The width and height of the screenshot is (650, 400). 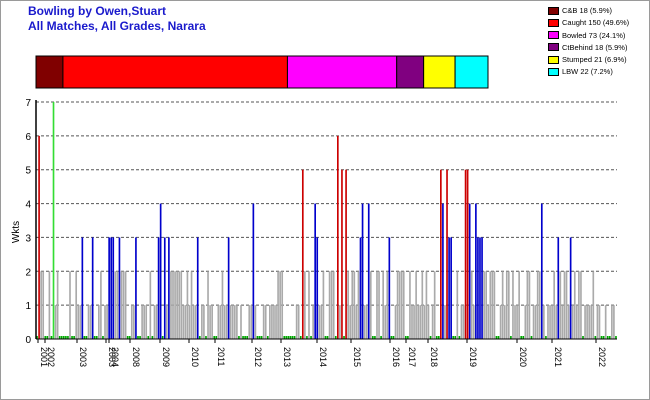 I want to click on stack-segment-stumped, so click(x=439, y=72).